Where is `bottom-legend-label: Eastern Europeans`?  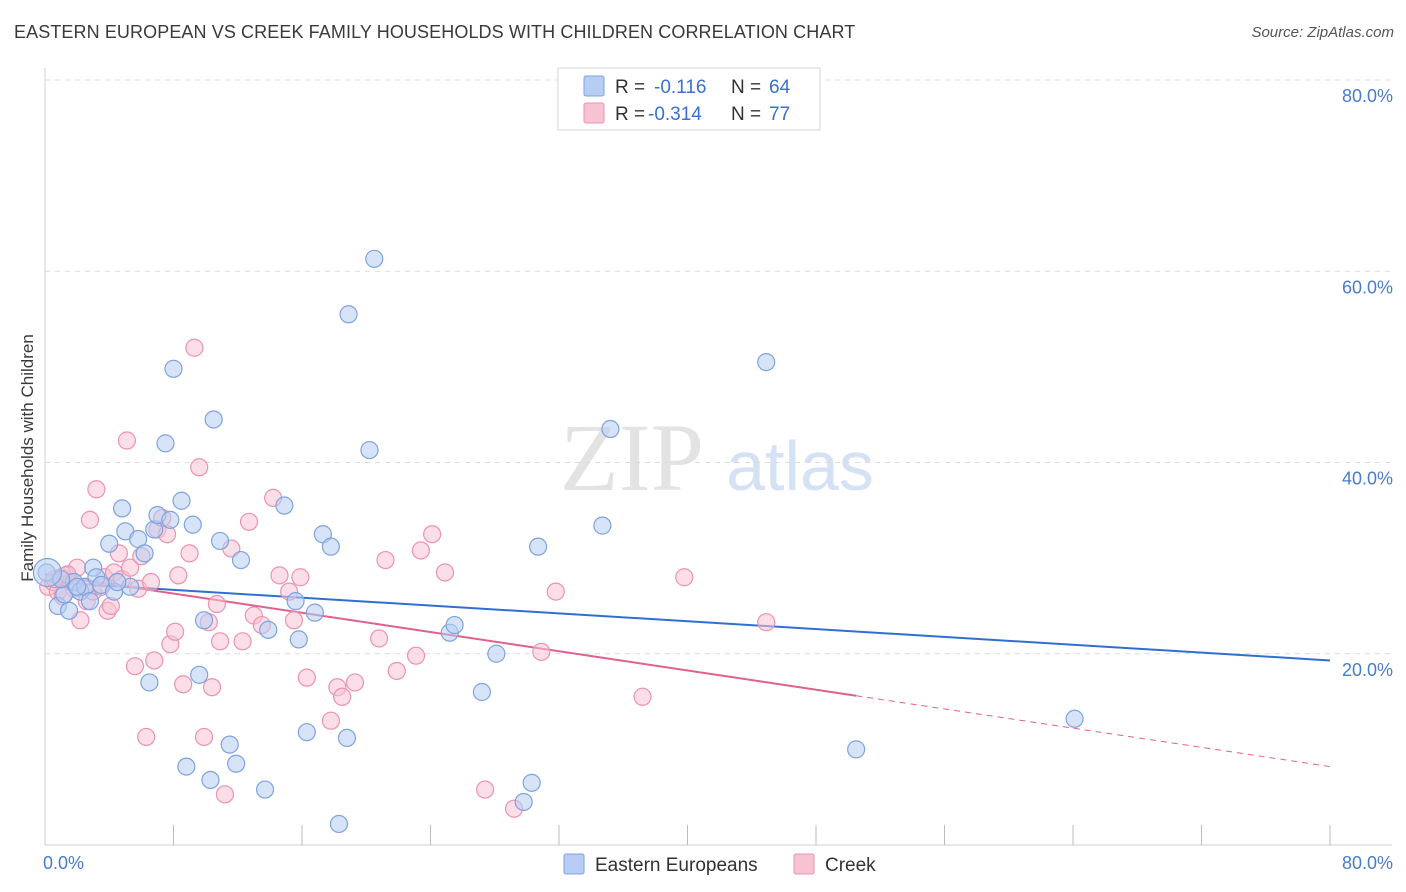 bottom-legend-label: Eastern Europeans is located at coordinates (676, 865).